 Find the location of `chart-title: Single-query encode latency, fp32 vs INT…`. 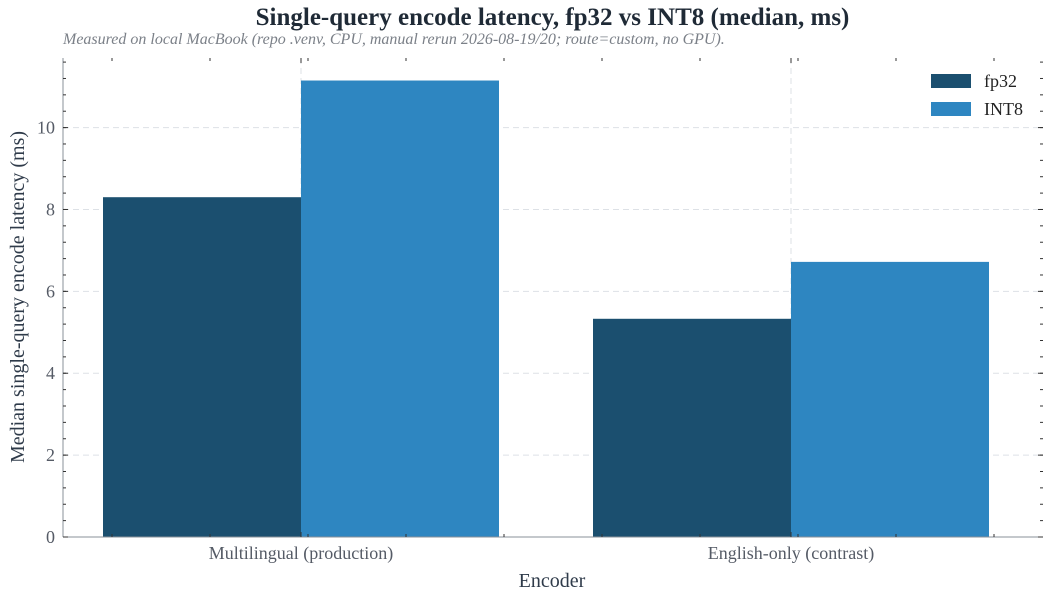

chart-title: Single-query encode latency, fp32 vs INT… is located at coordinates (552, 17).